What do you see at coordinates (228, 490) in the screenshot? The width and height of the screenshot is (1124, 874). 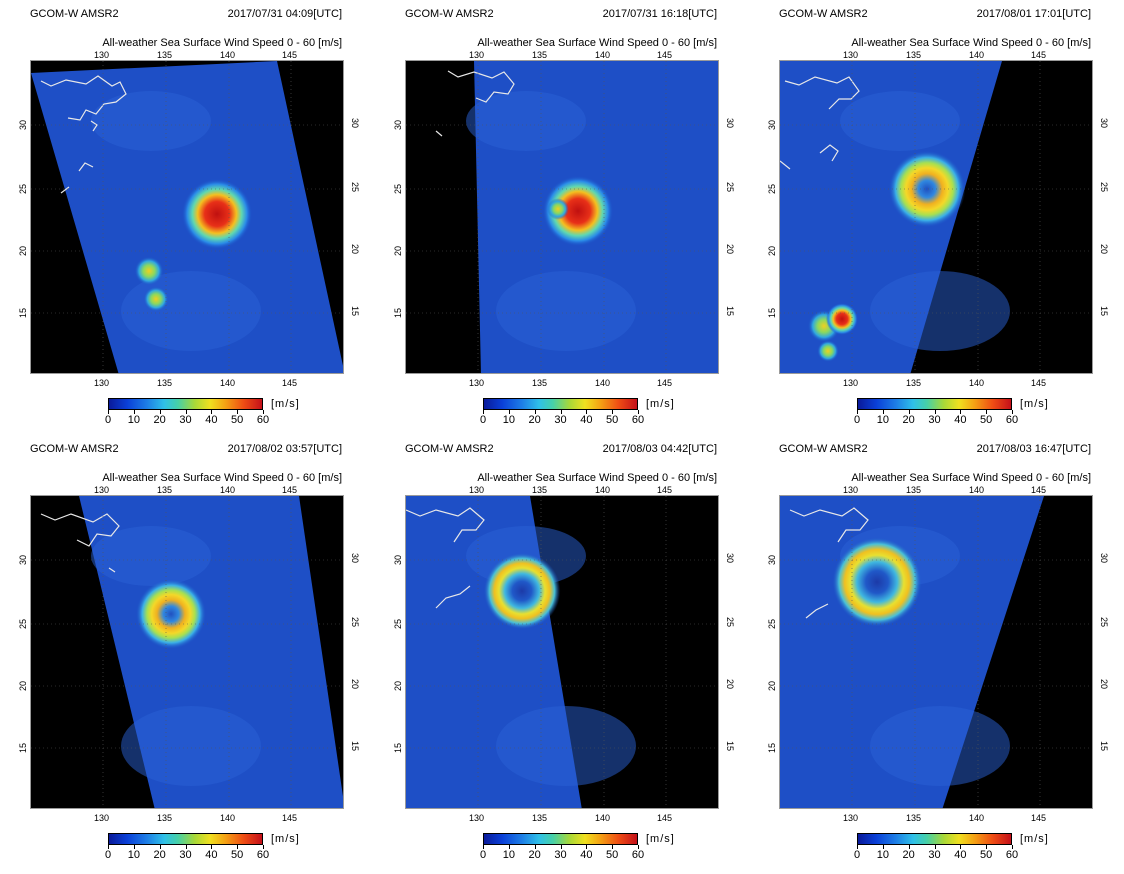 I see `lon-tick-top: 140` at bounding box center [228, 490].